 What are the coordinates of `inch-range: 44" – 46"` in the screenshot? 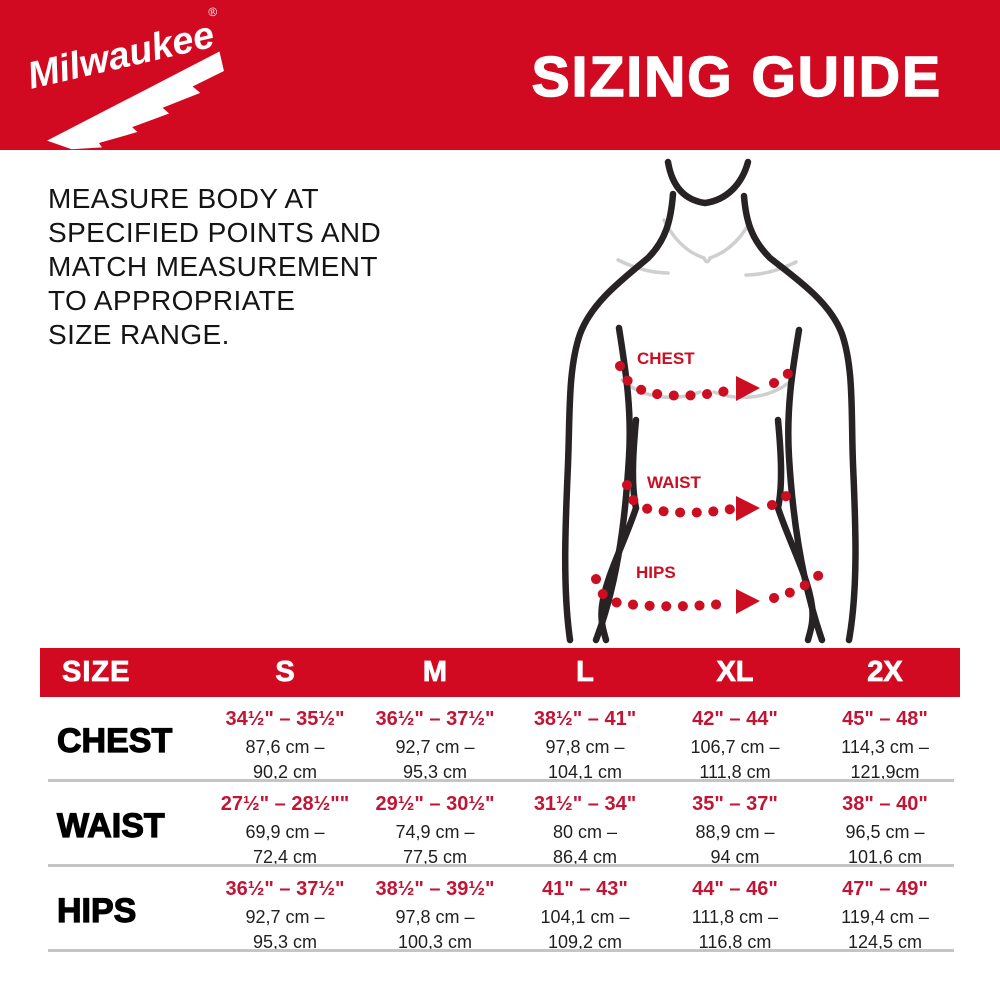 It's located at (735, 889).